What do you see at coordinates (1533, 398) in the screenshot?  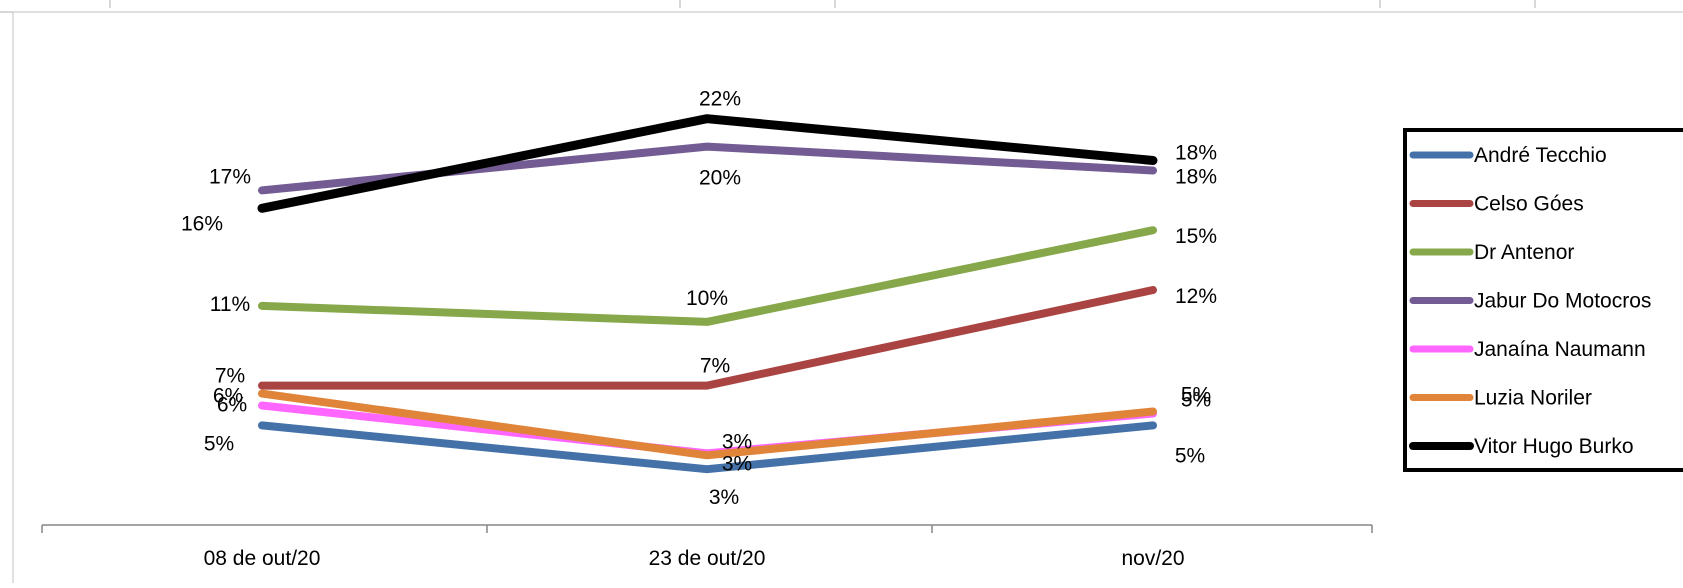 I see `legend-entry-label: Luzia Noriler` at bounding box center [1533, 398].